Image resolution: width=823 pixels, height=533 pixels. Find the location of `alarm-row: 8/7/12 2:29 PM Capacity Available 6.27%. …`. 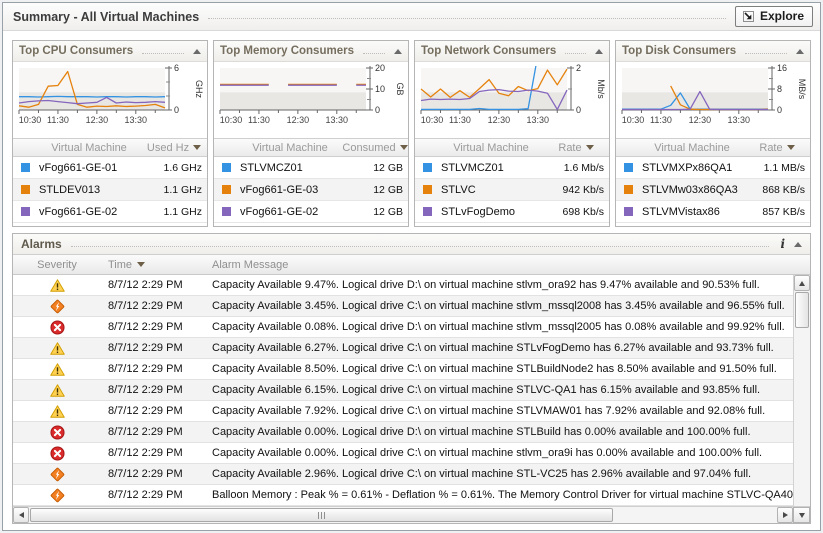

alarm-row: 8/7/12 2:29 PM Capacity Available 6.27%. … is located at coordinates (403, 348).